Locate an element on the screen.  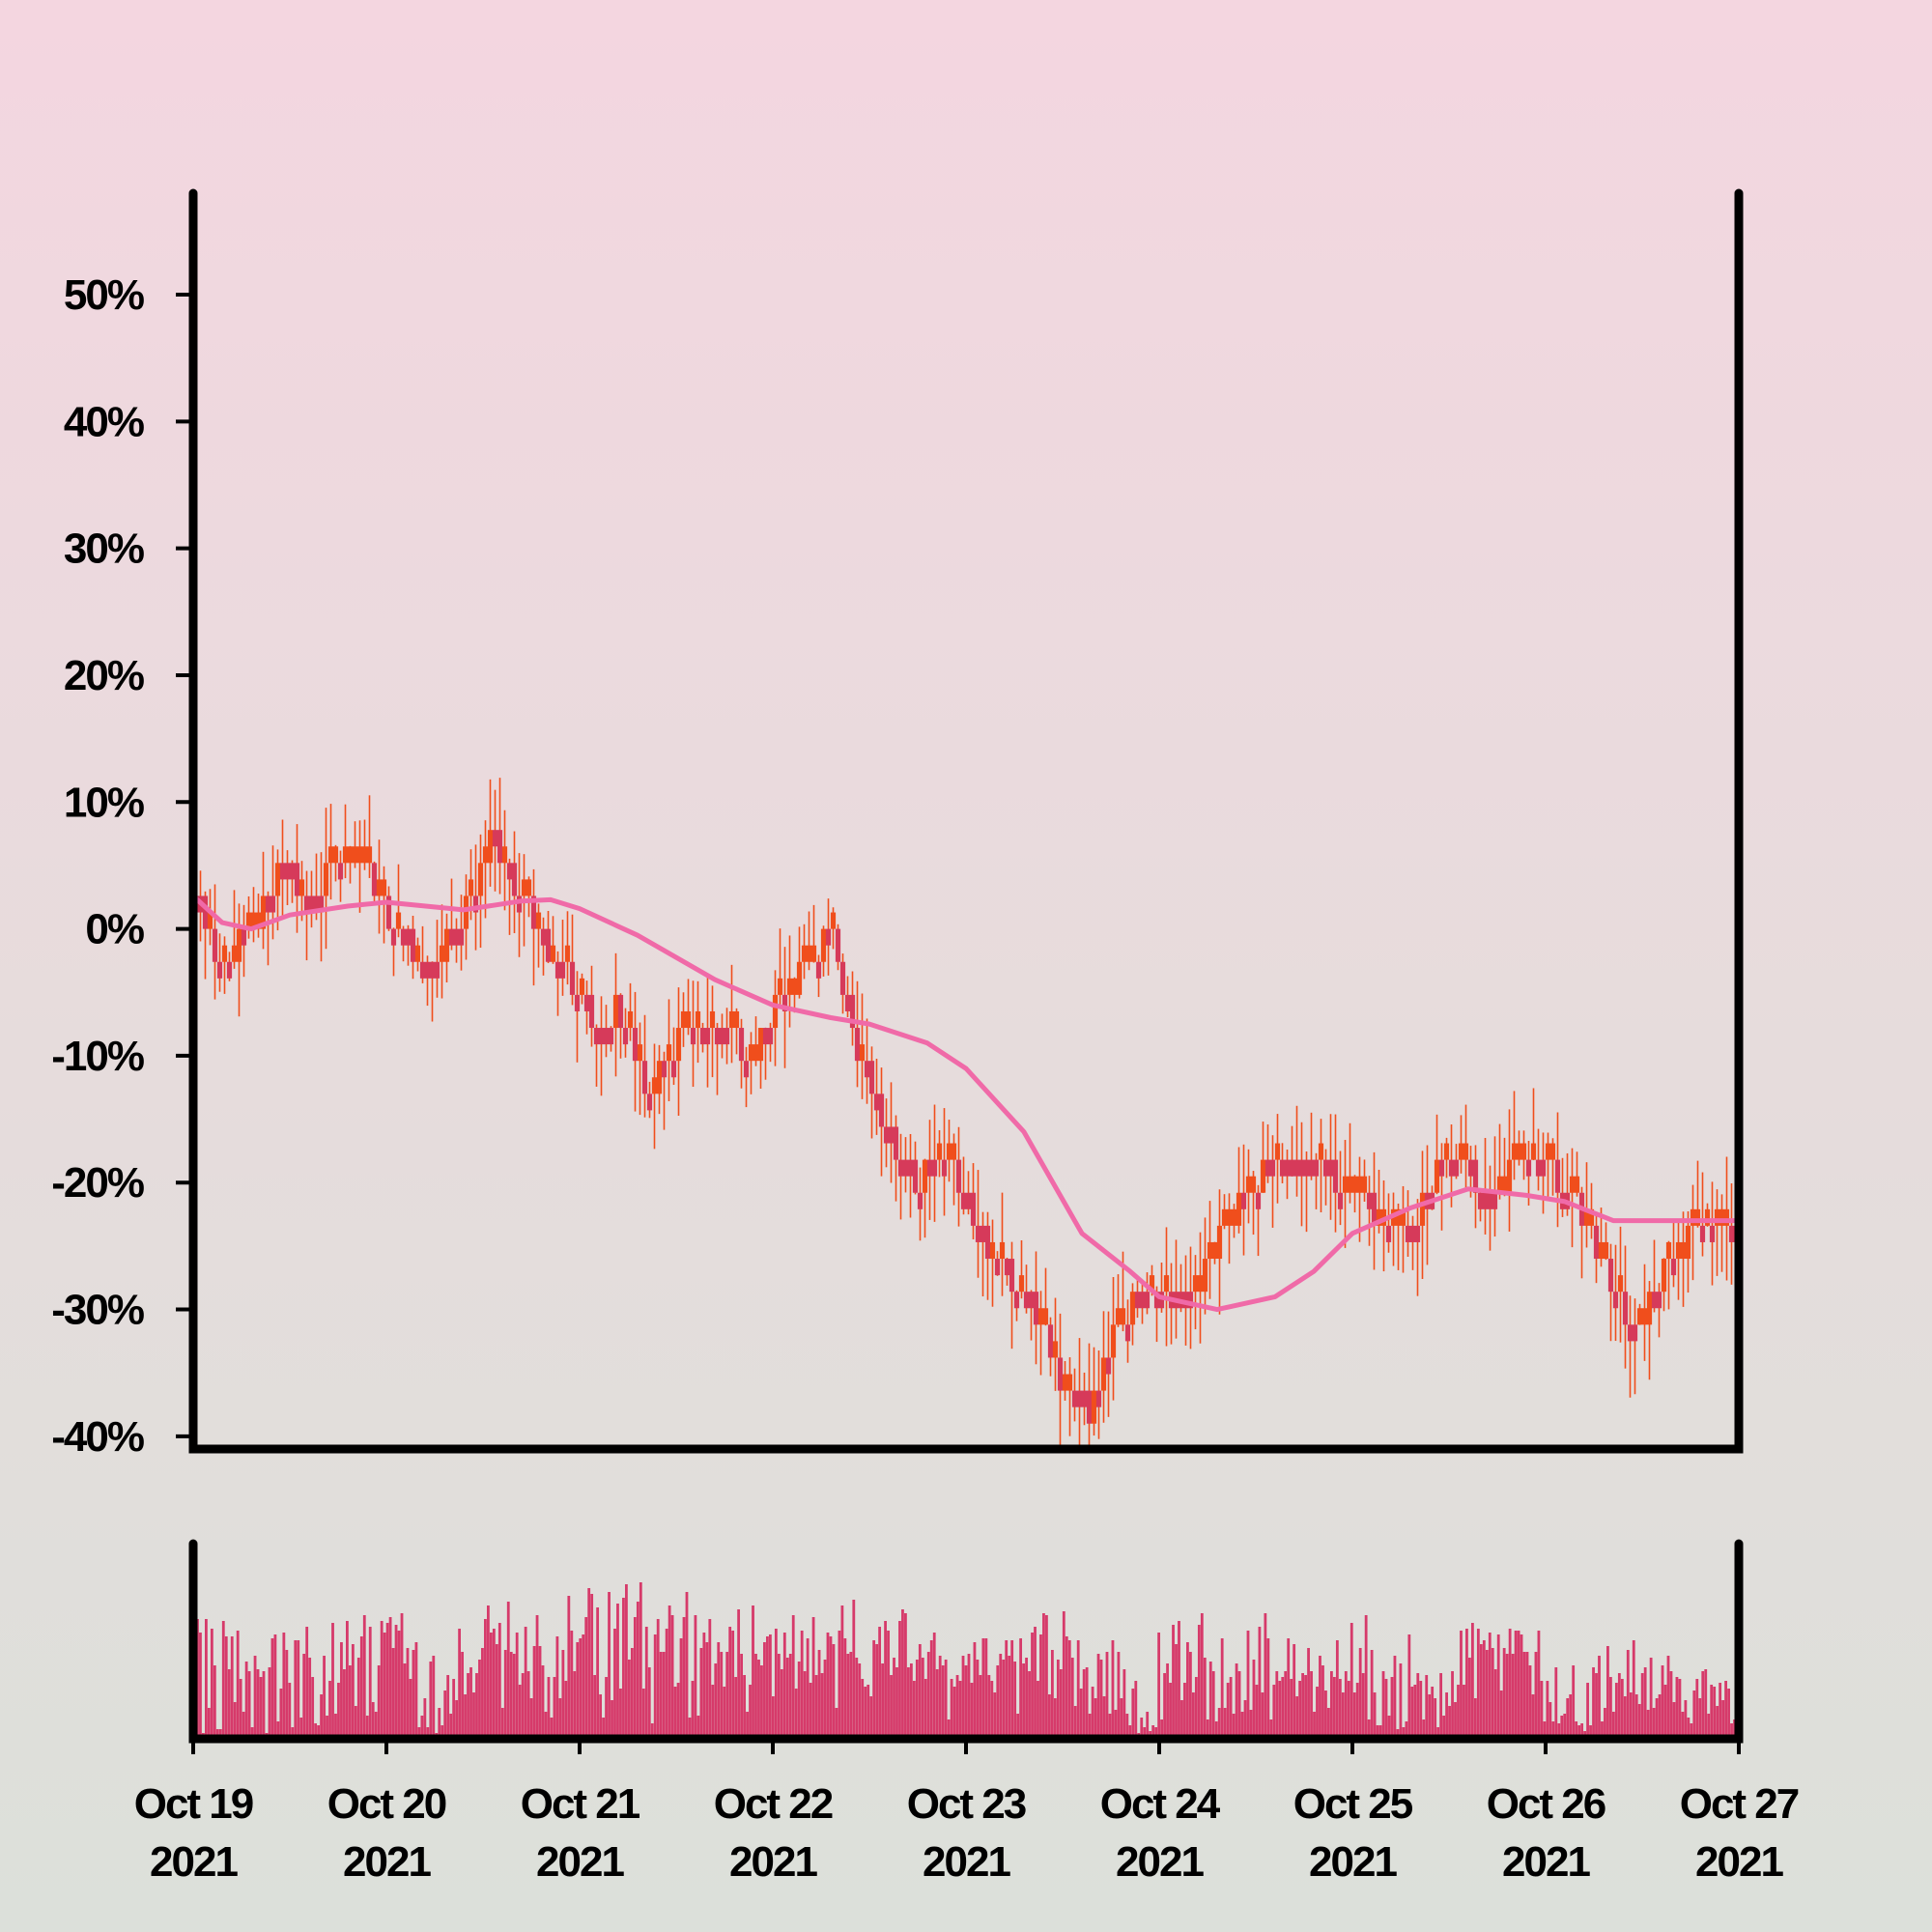
y-tick-label: -40% is located at coordinates (97, 1437).